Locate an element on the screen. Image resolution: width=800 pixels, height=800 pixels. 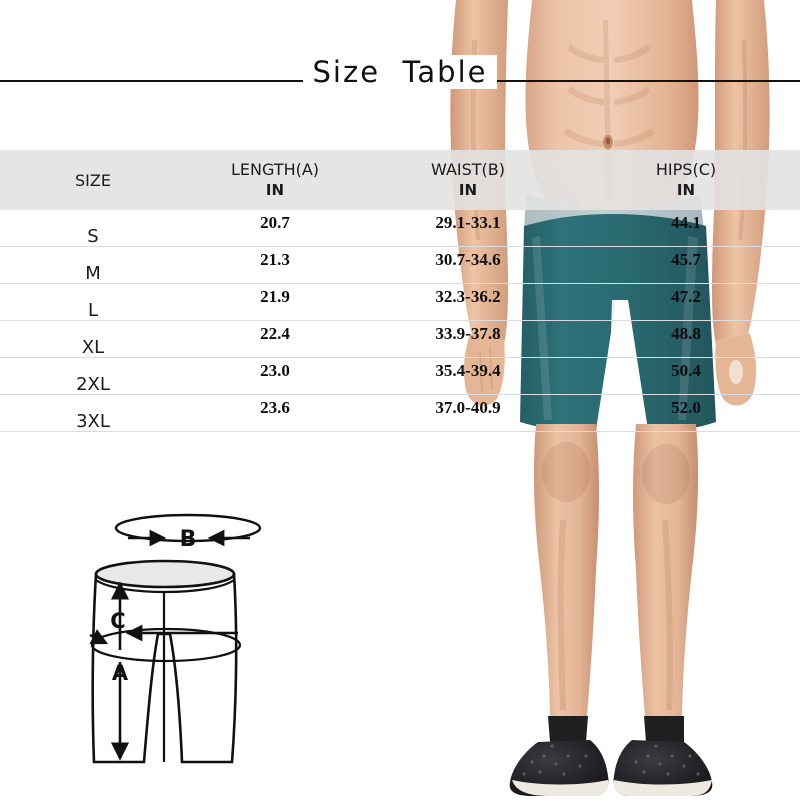
cell-size: 2XL is located at coordinates (93, 384).